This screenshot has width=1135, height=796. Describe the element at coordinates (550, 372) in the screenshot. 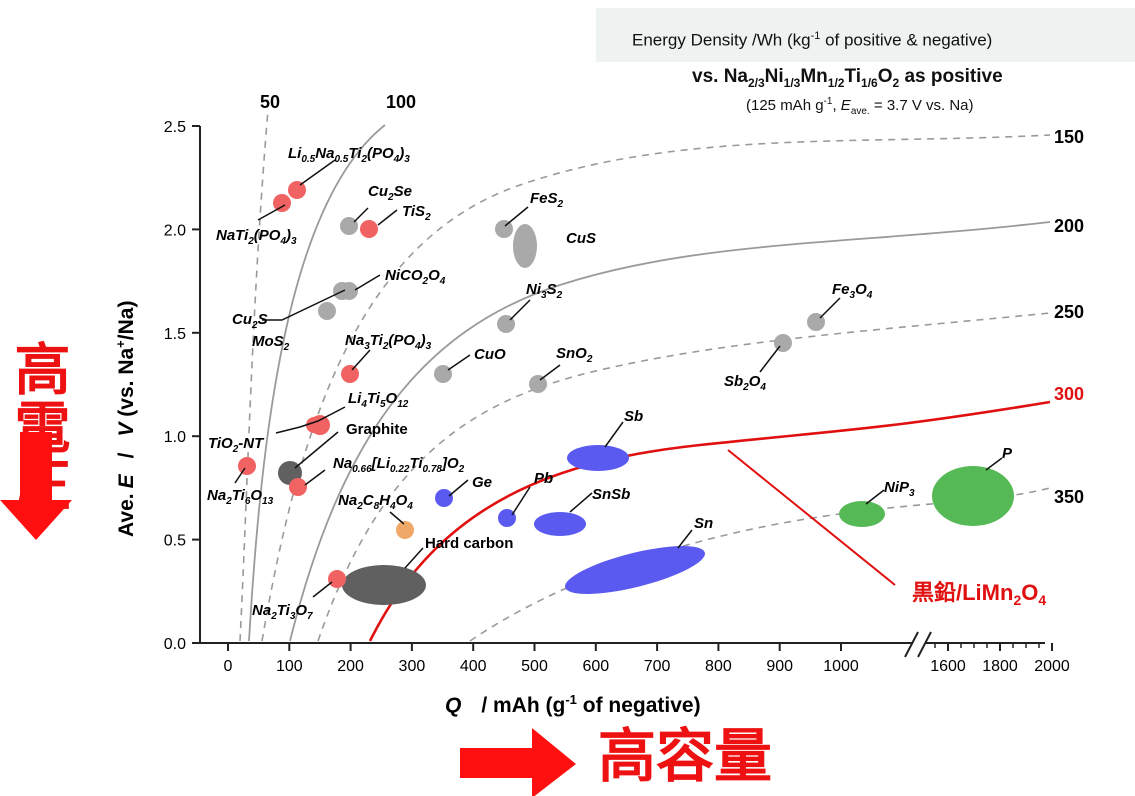

I see `leader-sno2` at that location.